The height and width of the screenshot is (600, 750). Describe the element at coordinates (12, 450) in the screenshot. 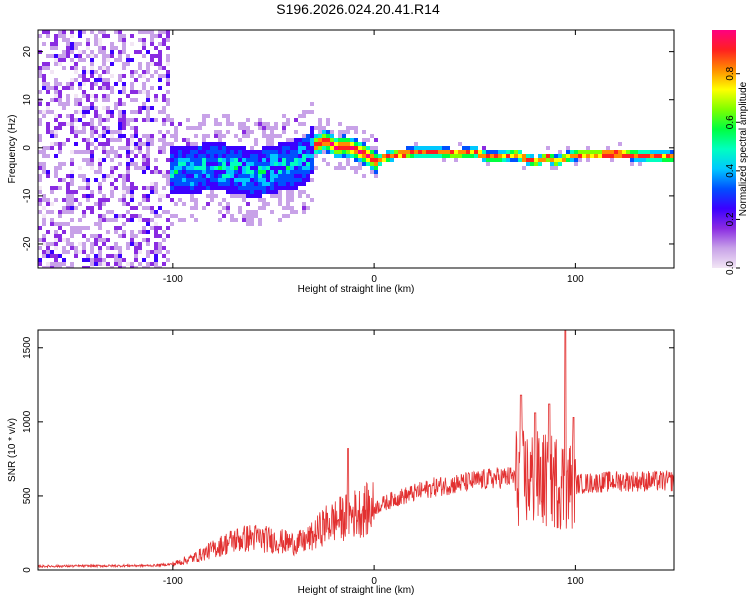

I see `snr-y-label: SNR (10 * v/v)` at that location.